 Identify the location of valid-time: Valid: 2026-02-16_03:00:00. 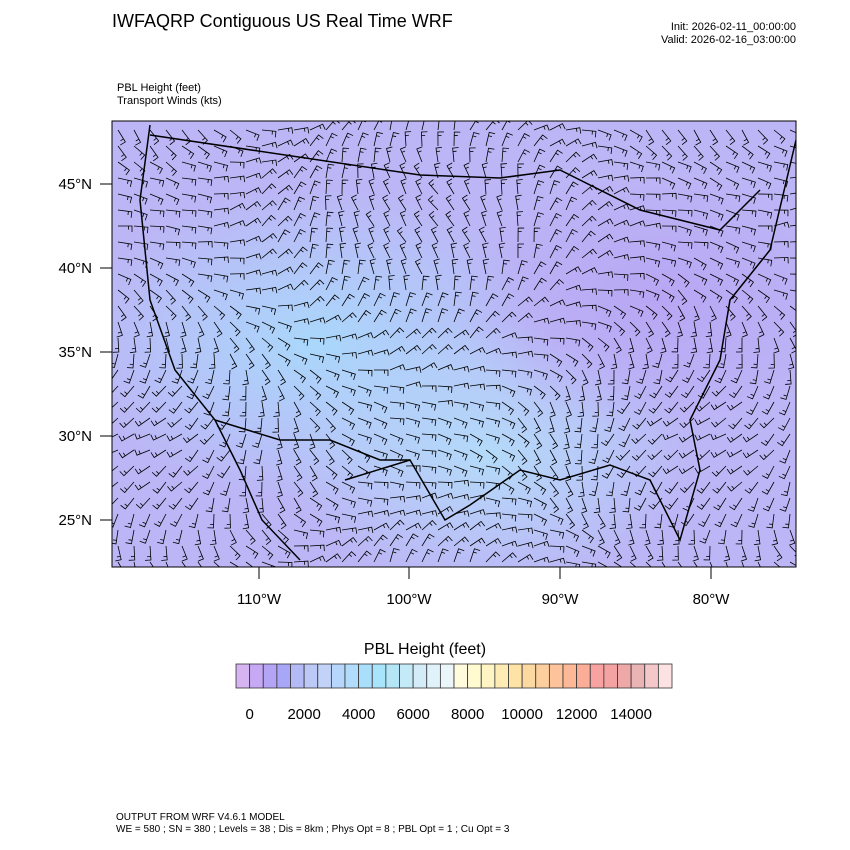
(728, 40).